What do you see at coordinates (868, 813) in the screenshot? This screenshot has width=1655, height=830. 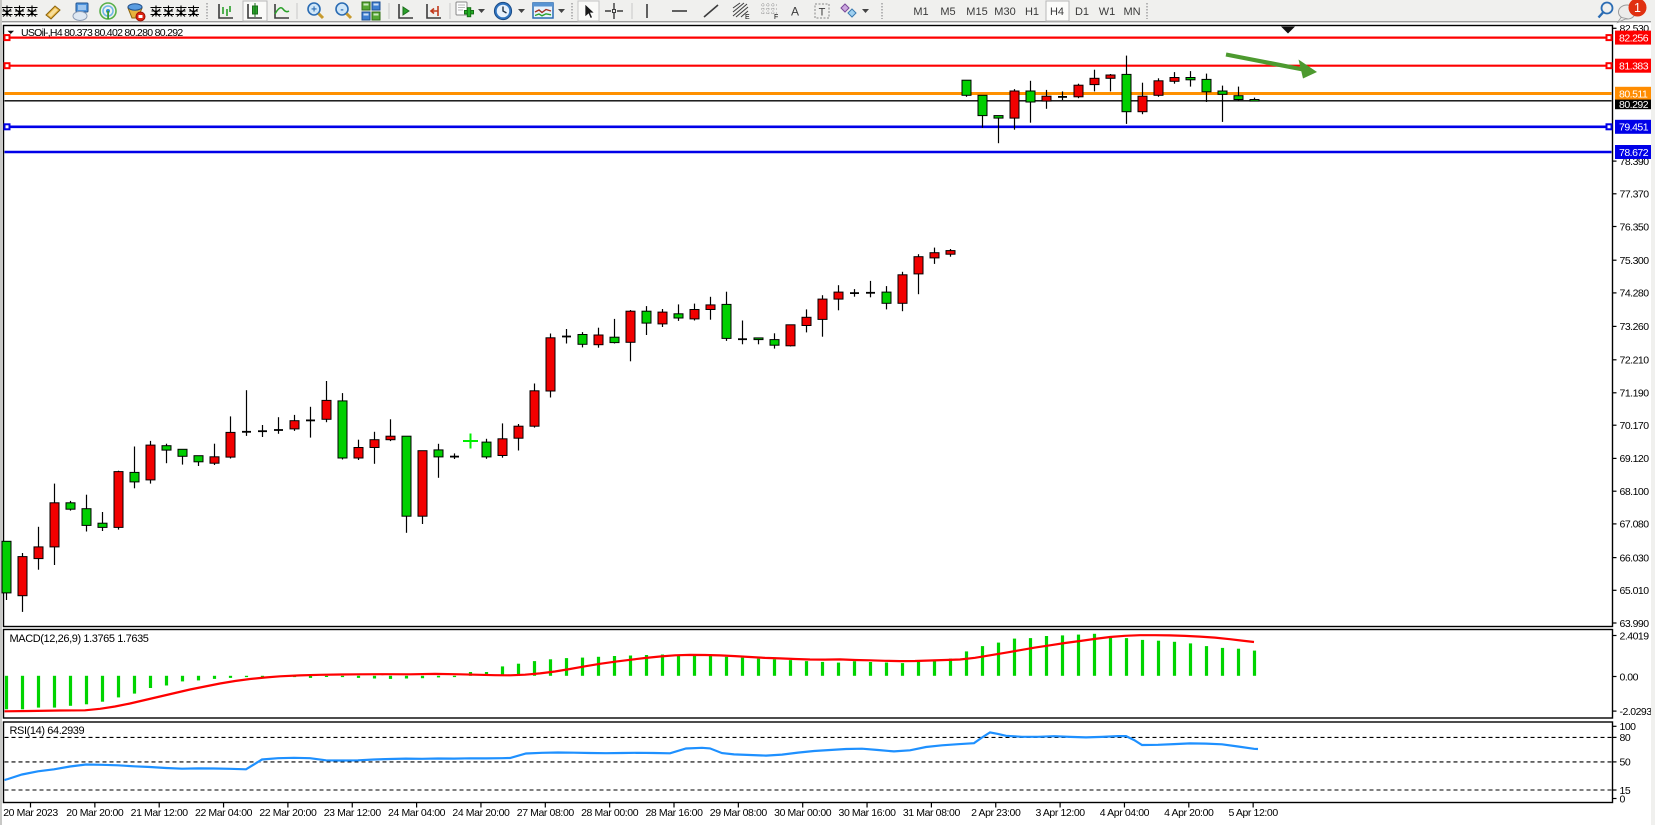 I see `svg-text: 30 Mar 16:00` at bounding box center [868, 813].